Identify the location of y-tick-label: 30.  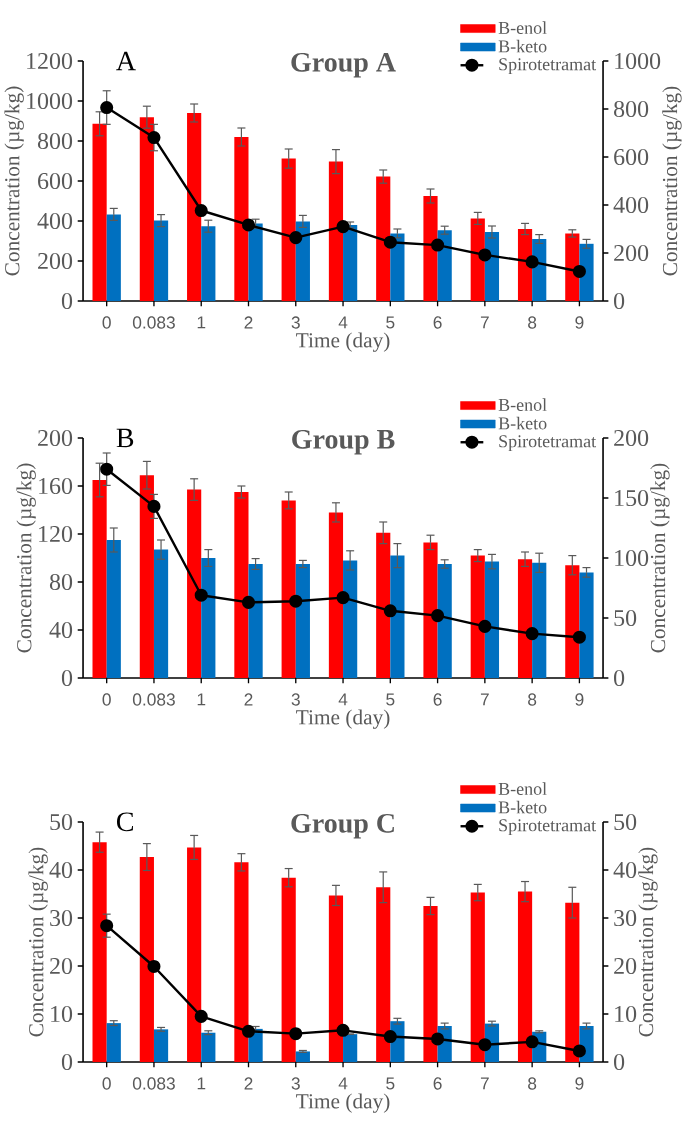
(61, 918).